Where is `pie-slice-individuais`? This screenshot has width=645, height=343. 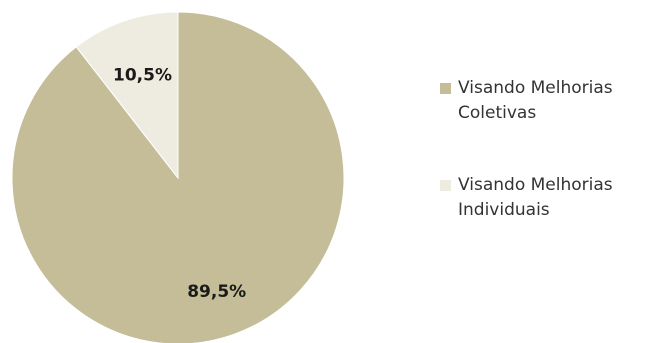
pie-slice-individuais is located at coordinates (127, 95).